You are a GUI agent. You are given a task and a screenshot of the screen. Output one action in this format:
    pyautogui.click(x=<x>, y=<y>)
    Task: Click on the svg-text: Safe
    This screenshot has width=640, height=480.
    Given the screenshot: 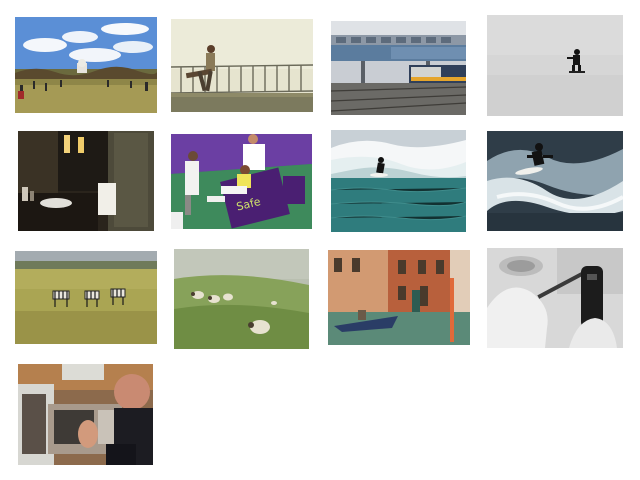 What is the action you would take?
    pyautogui.click(x=248, y=204)
    